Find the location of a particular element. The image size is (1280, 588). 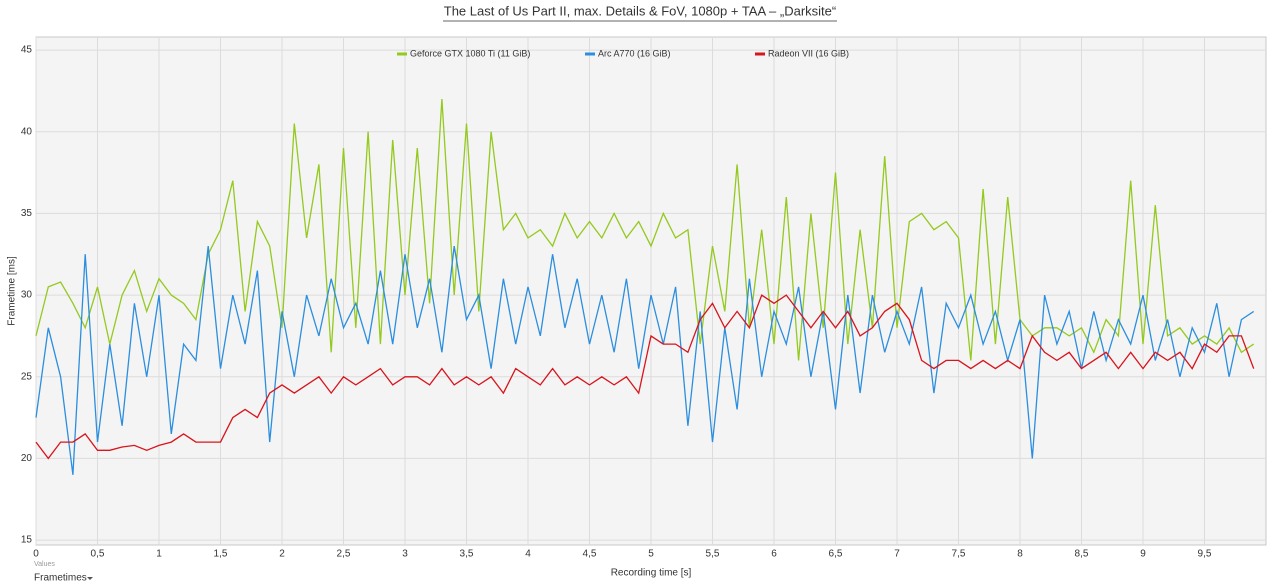

x-tick-label: 1,5 is located at coordinates (221, 554).